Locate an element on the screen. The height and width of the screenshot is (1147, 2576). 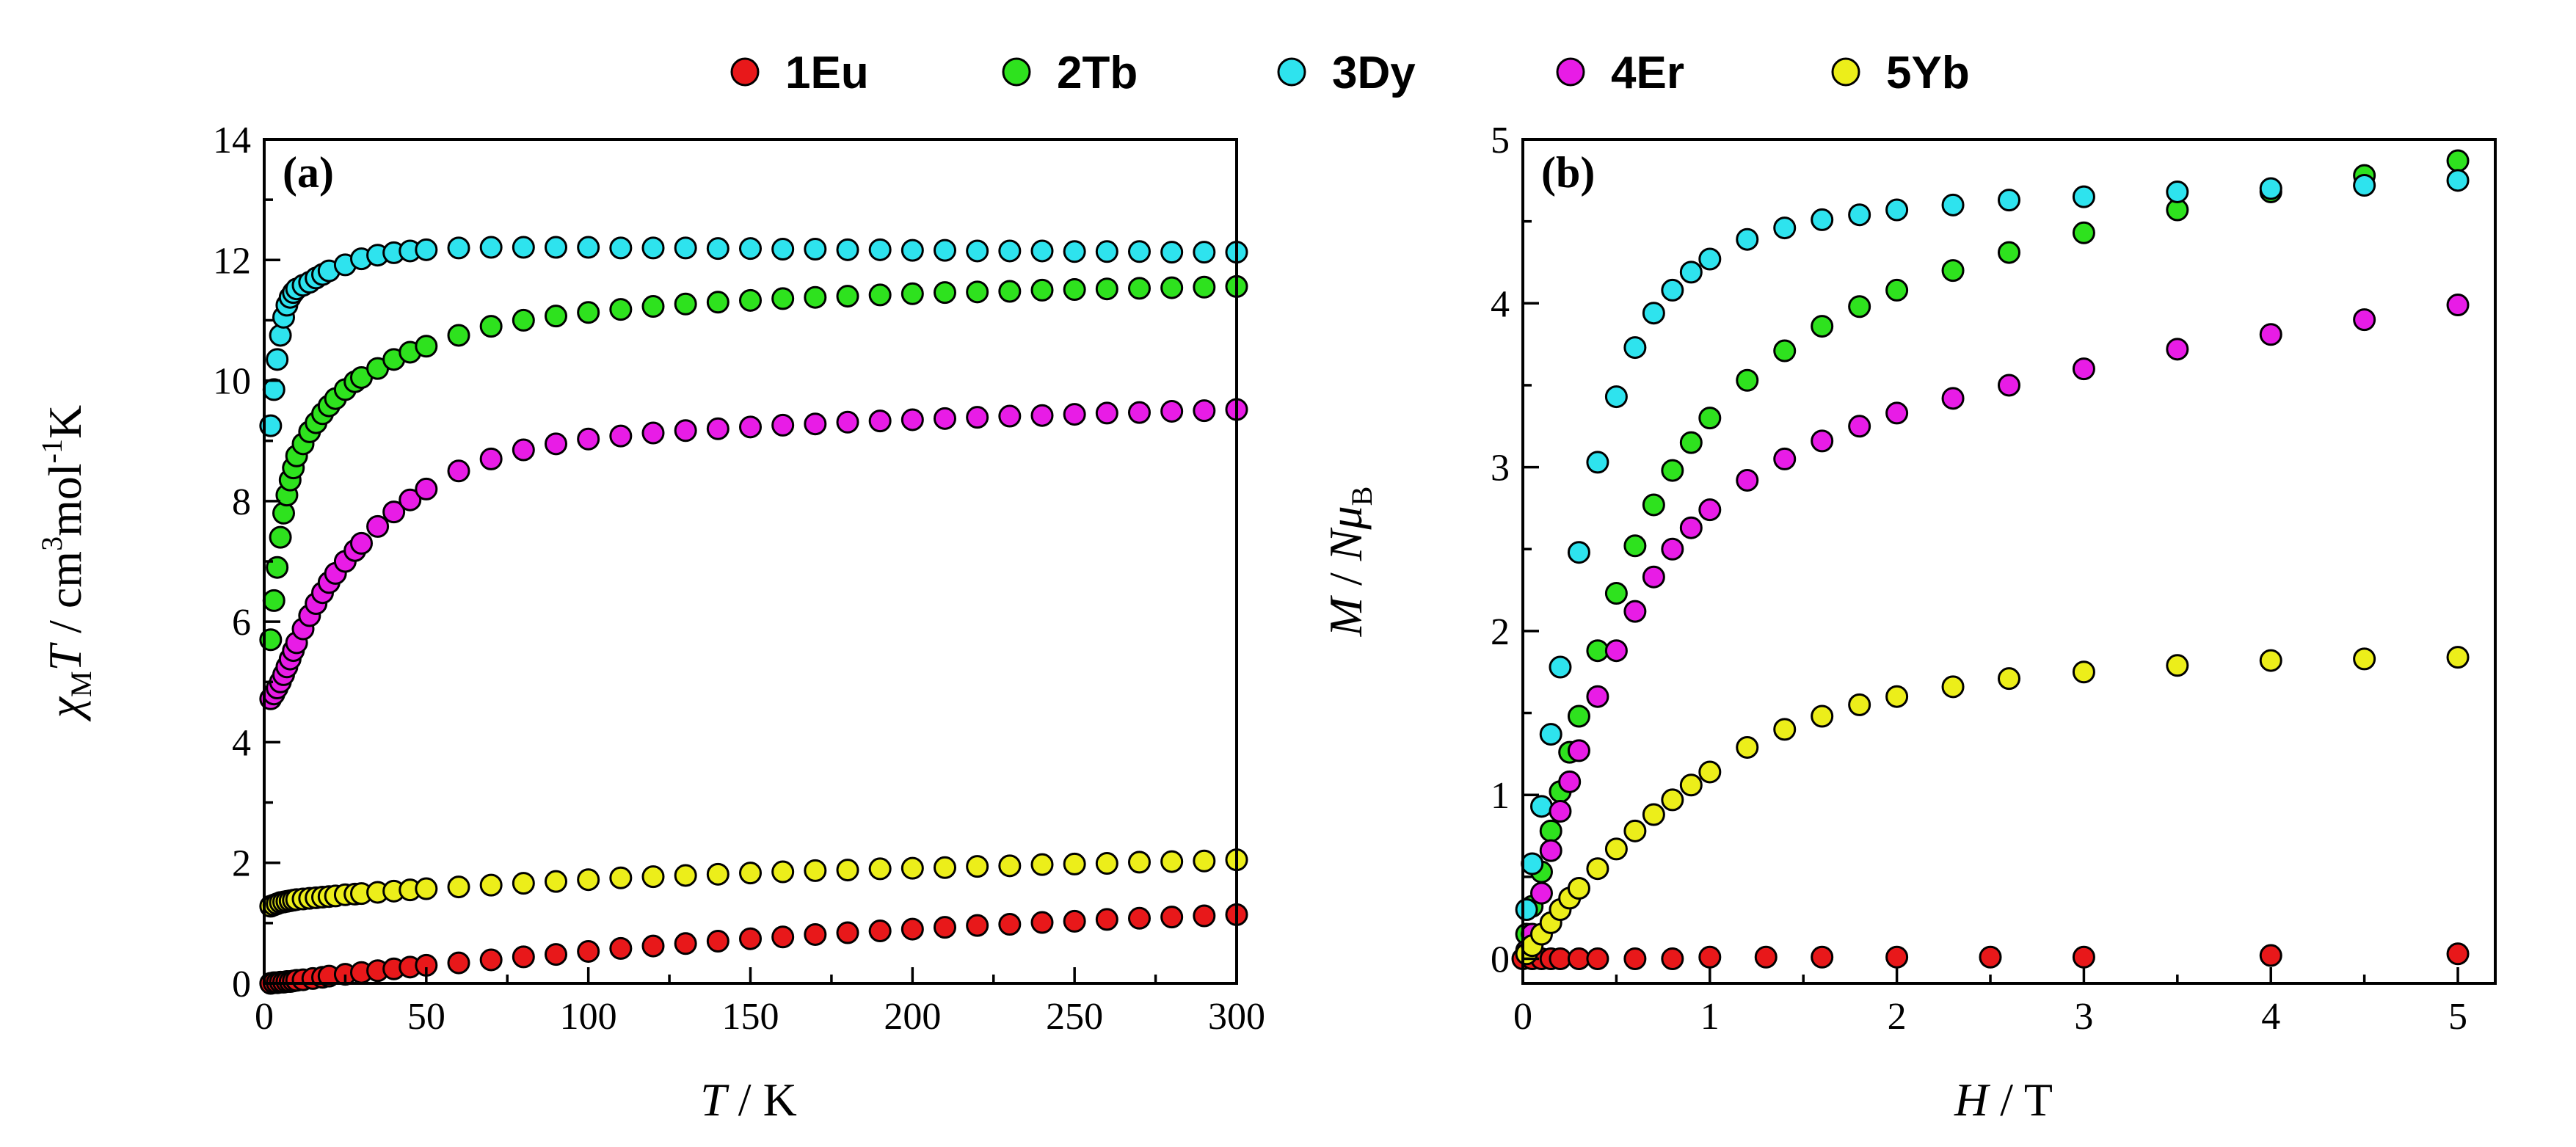
x-tick-label: 250 is located at coordinates (1074, 1017).